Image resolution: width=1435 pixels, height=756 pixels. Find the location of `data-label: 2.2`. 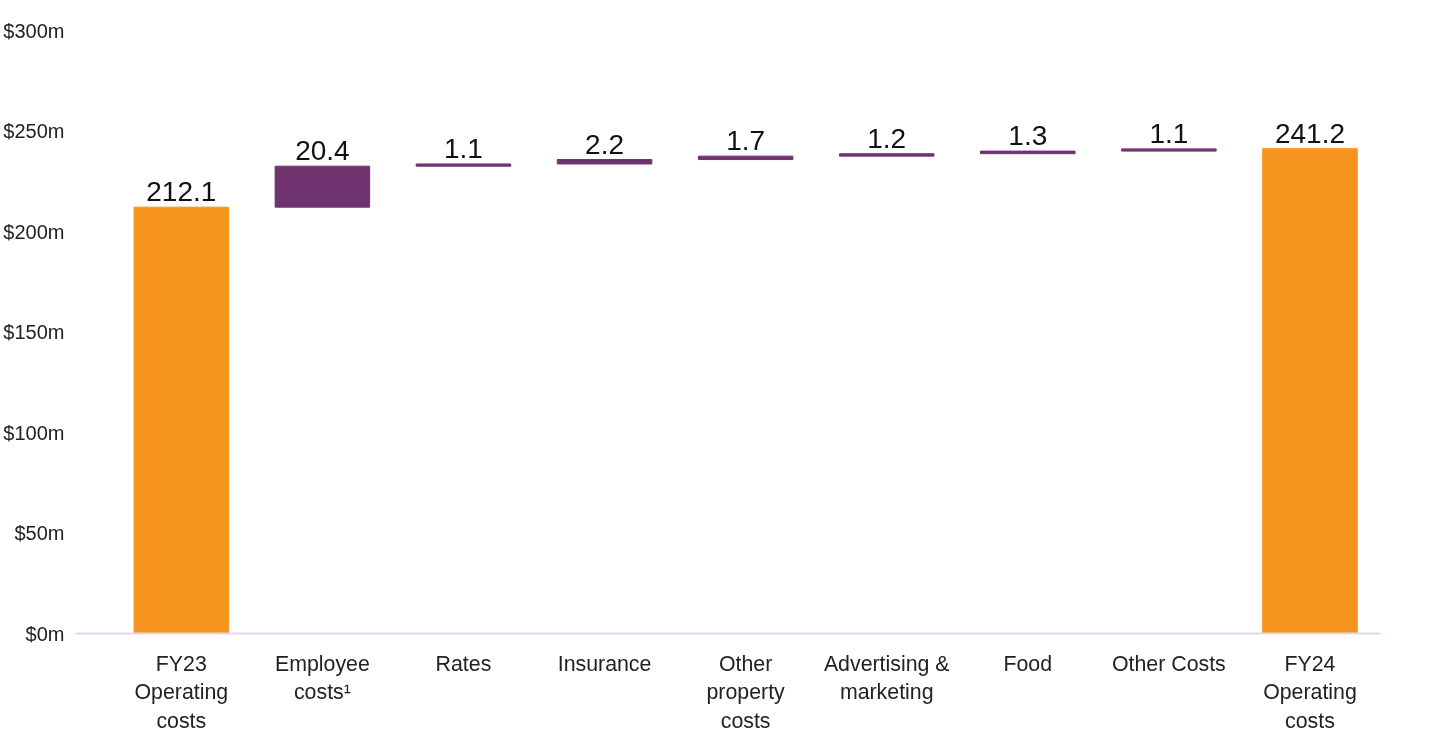

data-label: 2.2 is located at coordinates (605, 144).